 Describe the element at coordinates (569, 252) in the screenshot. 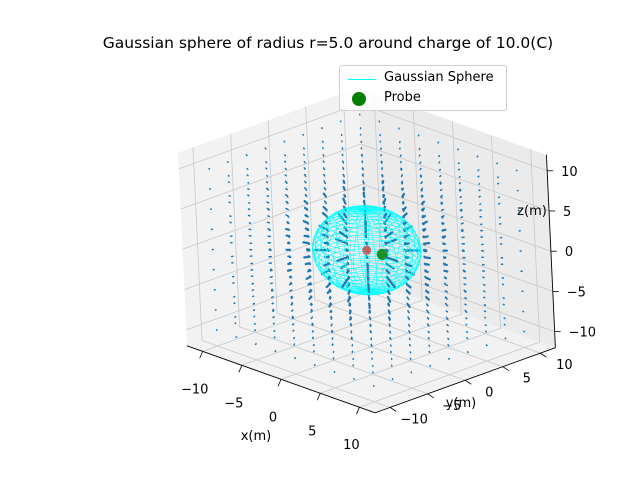

I see `z-tick-label: 0` at that location.